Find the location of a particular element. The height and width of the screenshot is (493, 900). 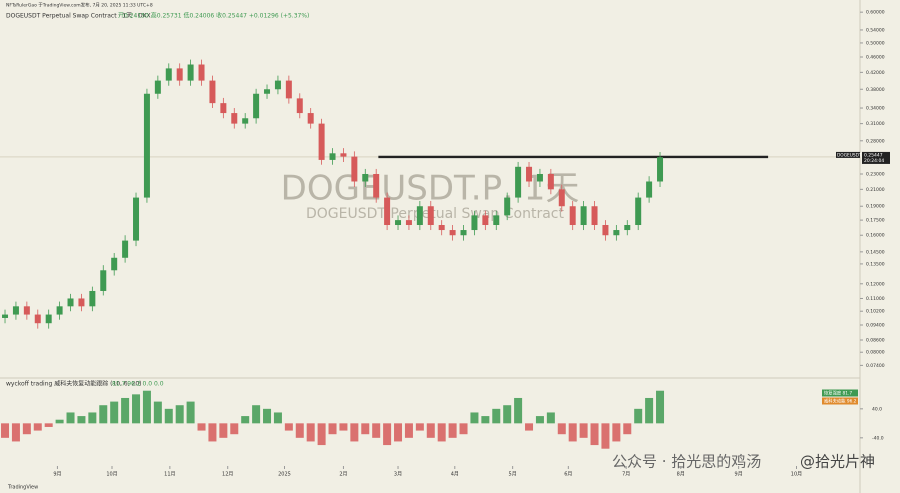

y-tick-label: 0.17500 is located at coordinates (875, 221).